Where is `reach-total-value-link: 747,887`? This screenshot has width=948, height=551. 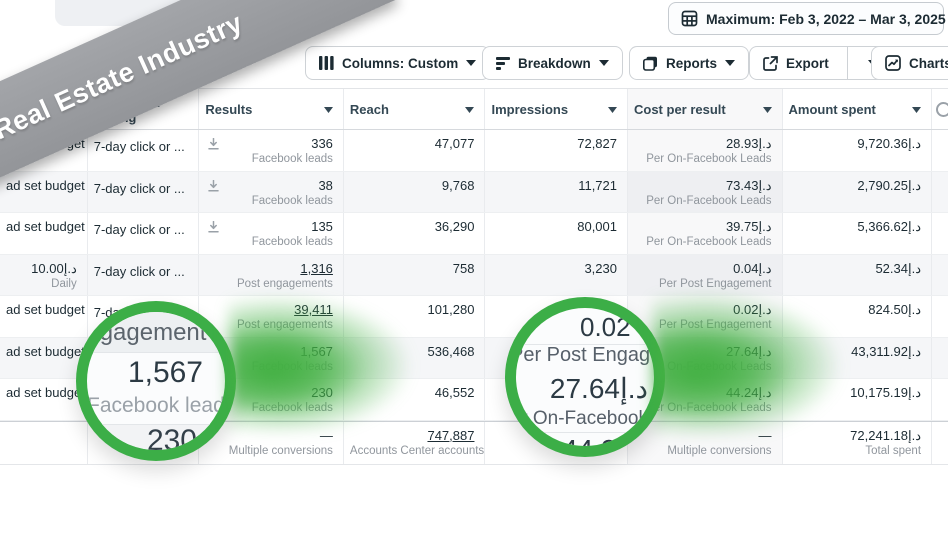
reach-total-value-link: 747,887 is located at coordinates (451, 435).